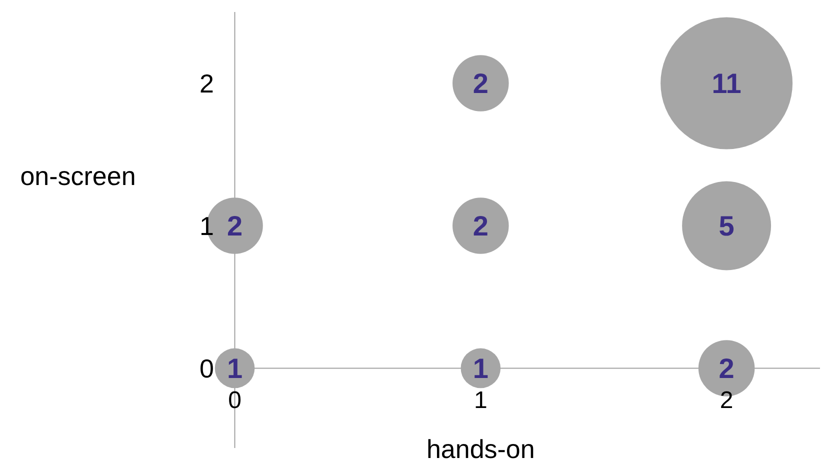 Image resolution: width=835 pixels, height=470 pixels. I want to click on y-axis-title: on-screen, so click(78, 175).